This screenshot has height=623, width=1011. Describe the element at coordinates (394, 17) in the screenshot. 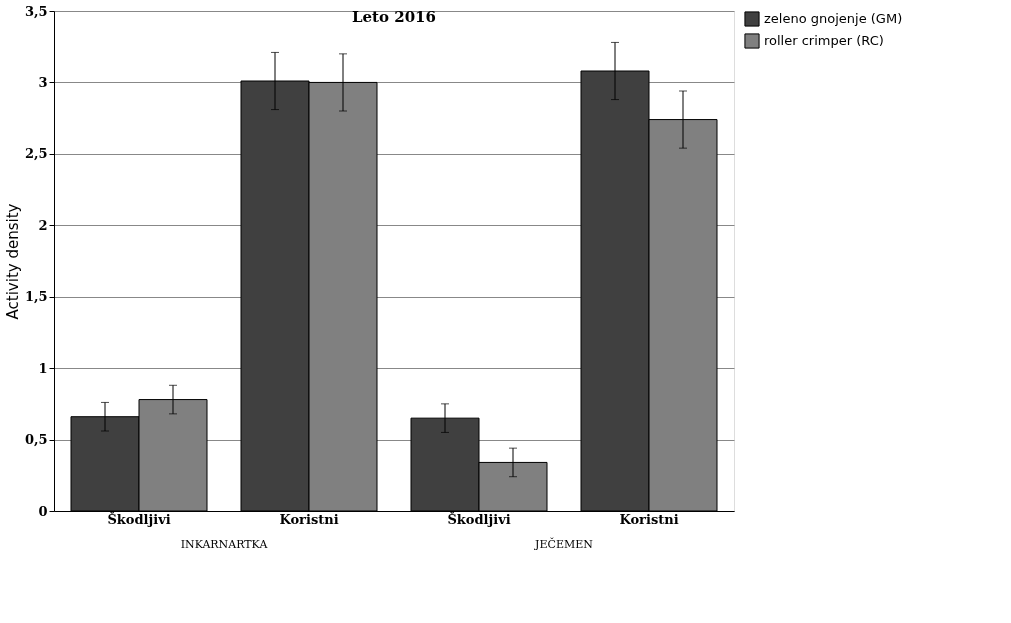

I see `chart-title: Leto 2016` at that location.